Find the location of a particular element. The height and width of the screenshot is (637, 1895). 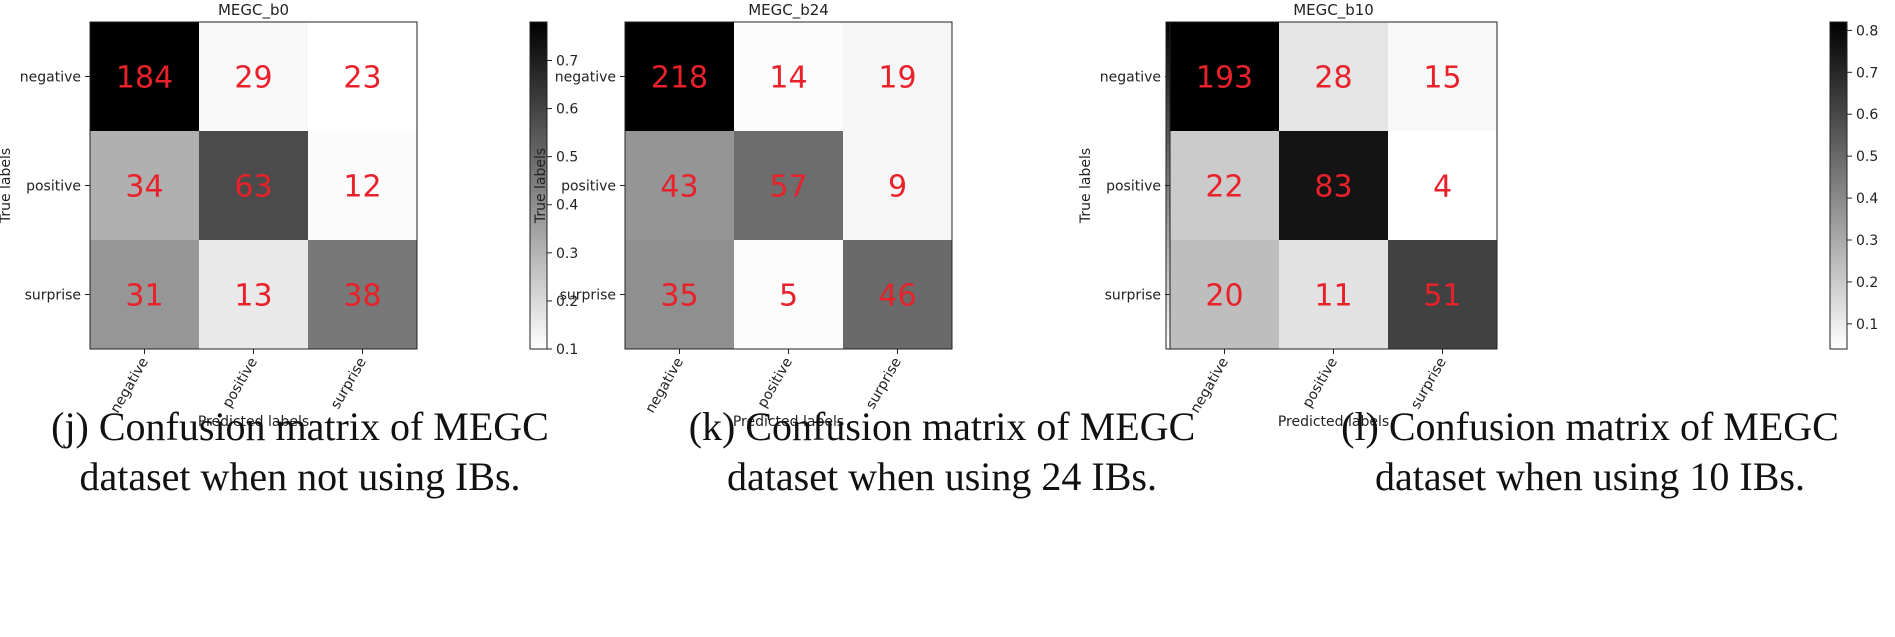

cell-count-label: 29 is located at coordinates (253, 78).